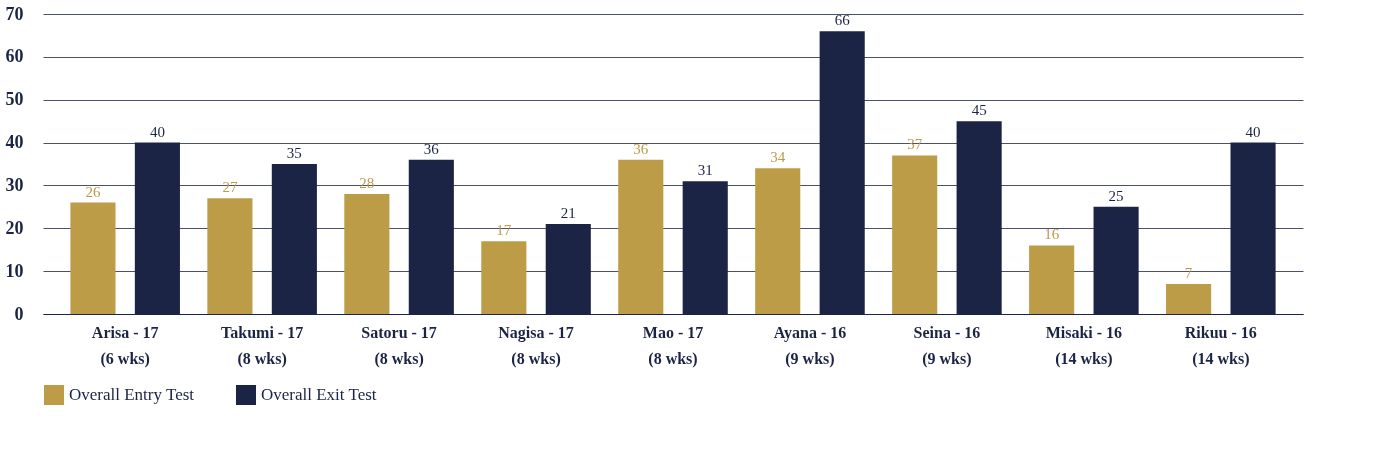  What do you see at coordinates (125, 345) in the screenshot?
I see `x-tick-label: Arisa - 17 (6 wks)` at bounding box center [125, 345].